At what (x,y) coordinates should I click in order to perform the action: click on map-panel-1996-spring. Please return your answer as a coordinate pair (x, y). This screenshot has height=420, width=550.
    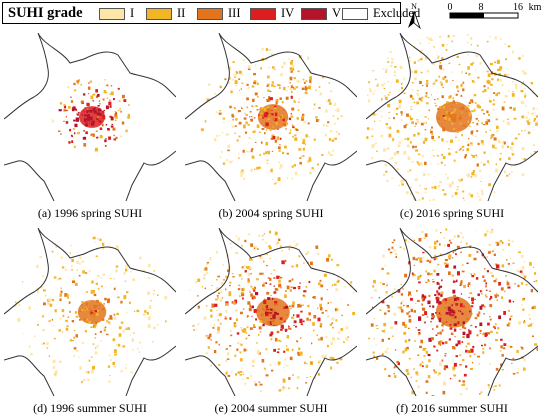
    Looking at the image, I should click on (90, 117).